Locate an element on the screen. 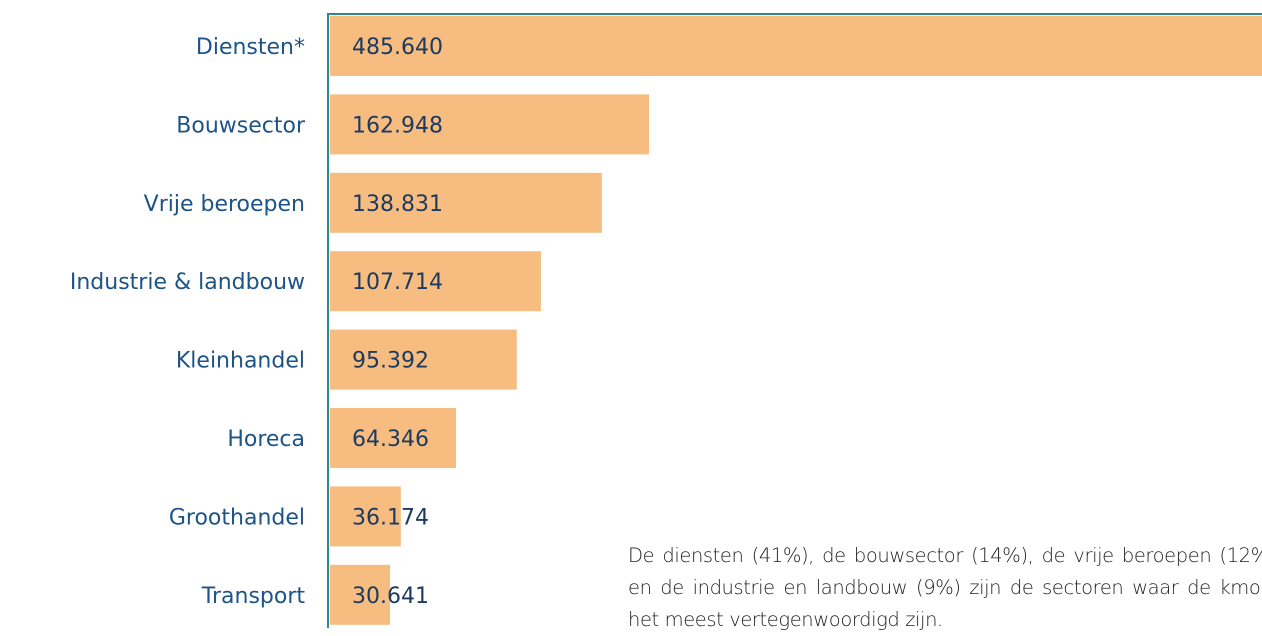  y-tick-label: Horeca is located at coordinates (266, 439).